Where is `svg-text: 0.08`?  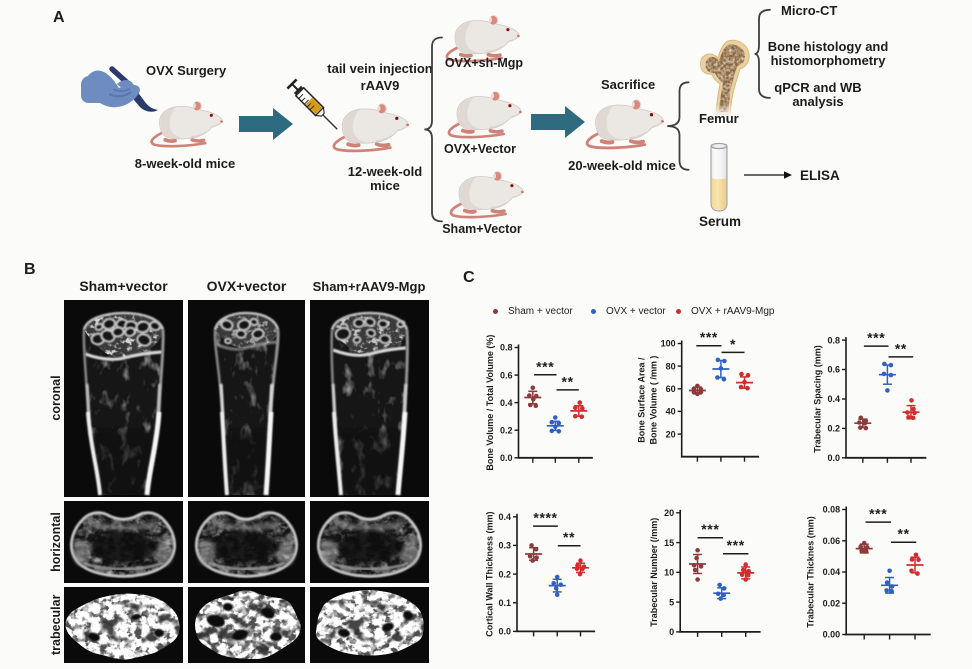 svg-text: 0.08 is located at coordinates (832, 510).